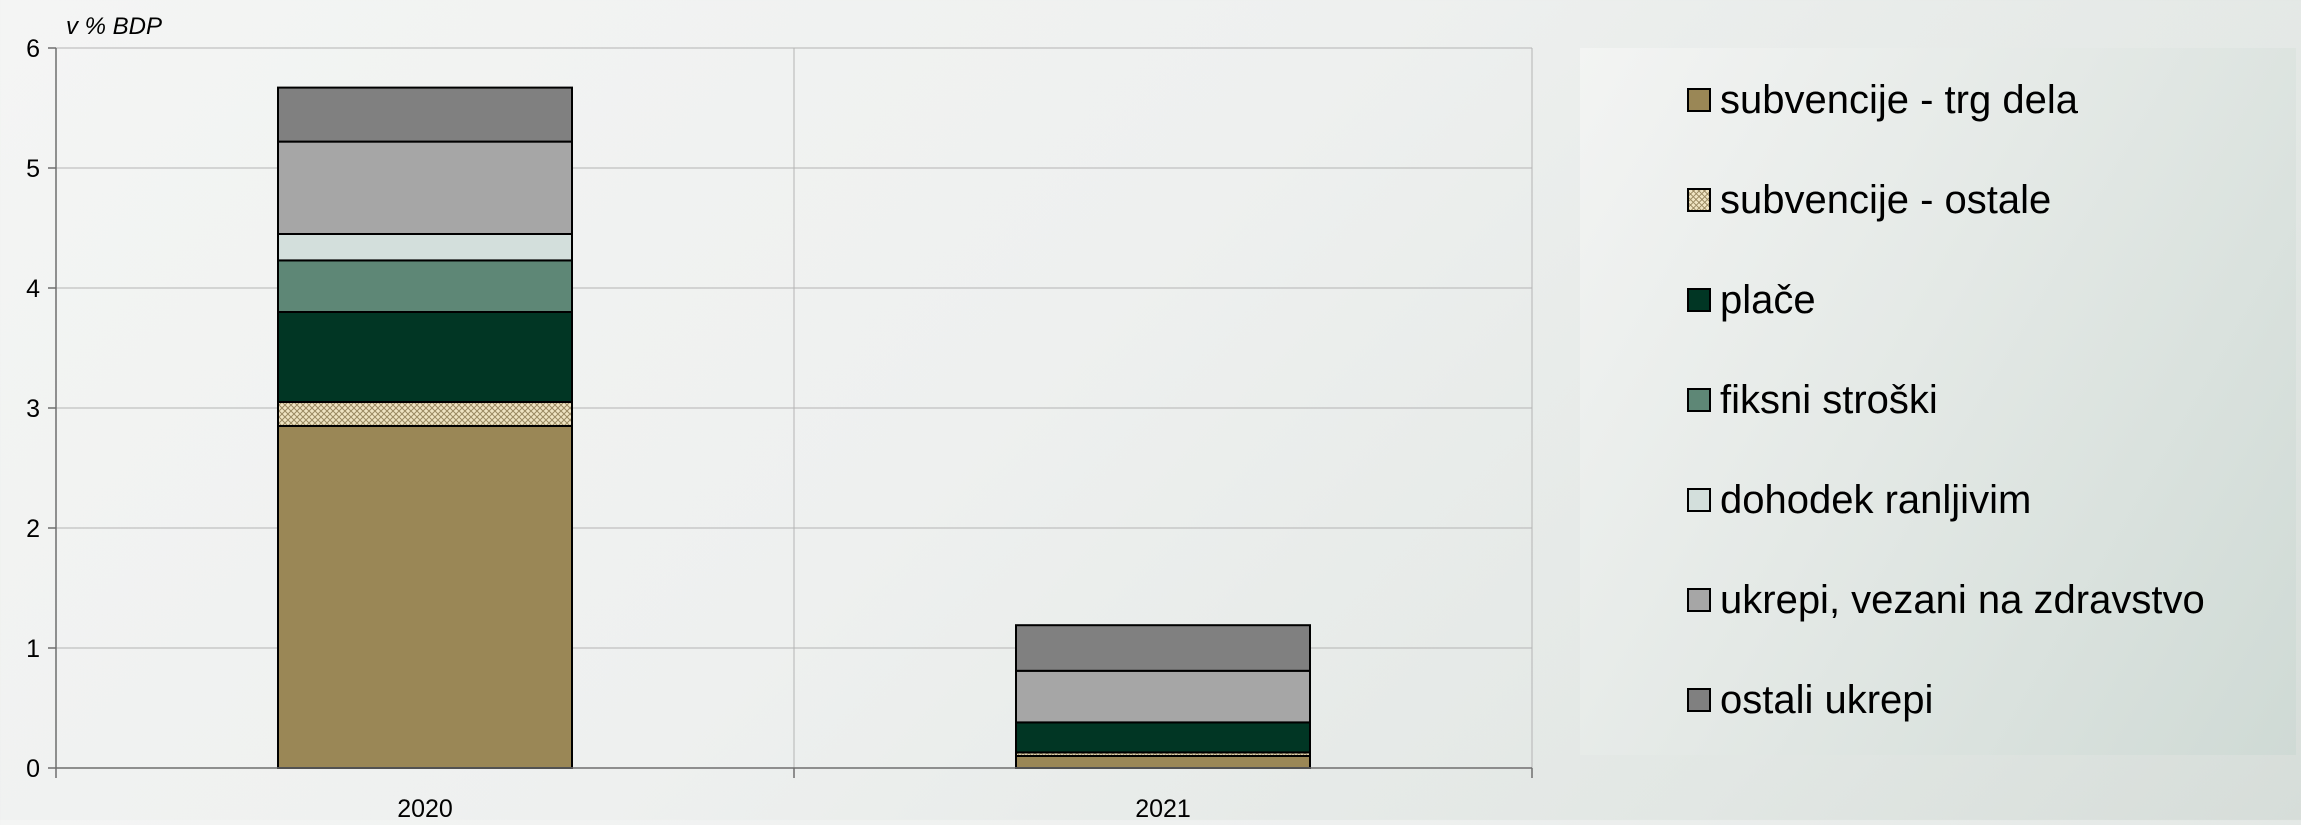  I want to click on legend-item: dohodek ranljivim, so click(1859, 500).